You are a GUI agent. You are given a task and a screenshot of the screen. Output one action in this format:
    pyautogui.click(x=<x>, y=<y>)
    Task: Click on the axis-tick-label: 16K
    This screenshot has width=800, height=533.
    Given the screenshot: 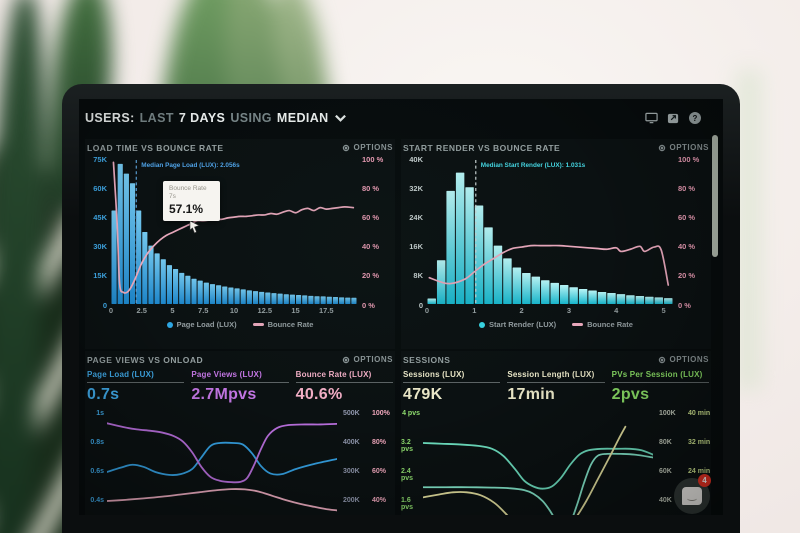 What is the action you would take?
    pyautogui.click(x=416, y=247)
    